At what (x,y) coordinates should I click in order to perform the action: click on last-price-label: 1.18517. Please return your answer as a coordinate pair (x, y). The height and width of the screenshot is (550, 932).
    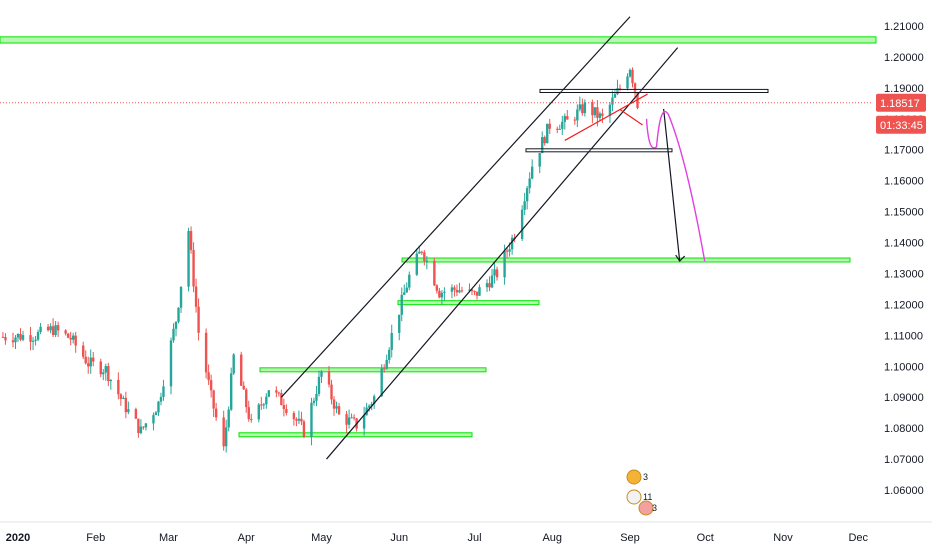
    Looking at the image, I should click on (900, 104).